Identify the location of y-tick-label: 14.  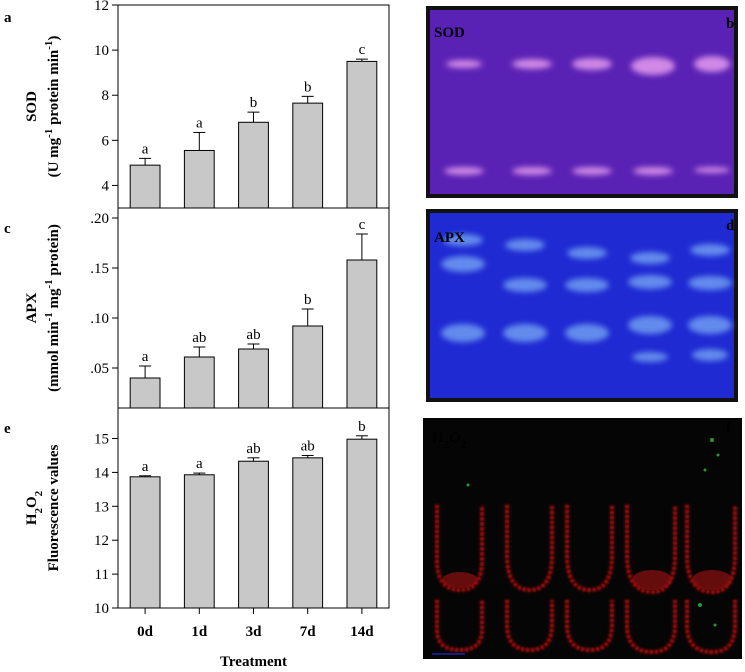
(102, 473).